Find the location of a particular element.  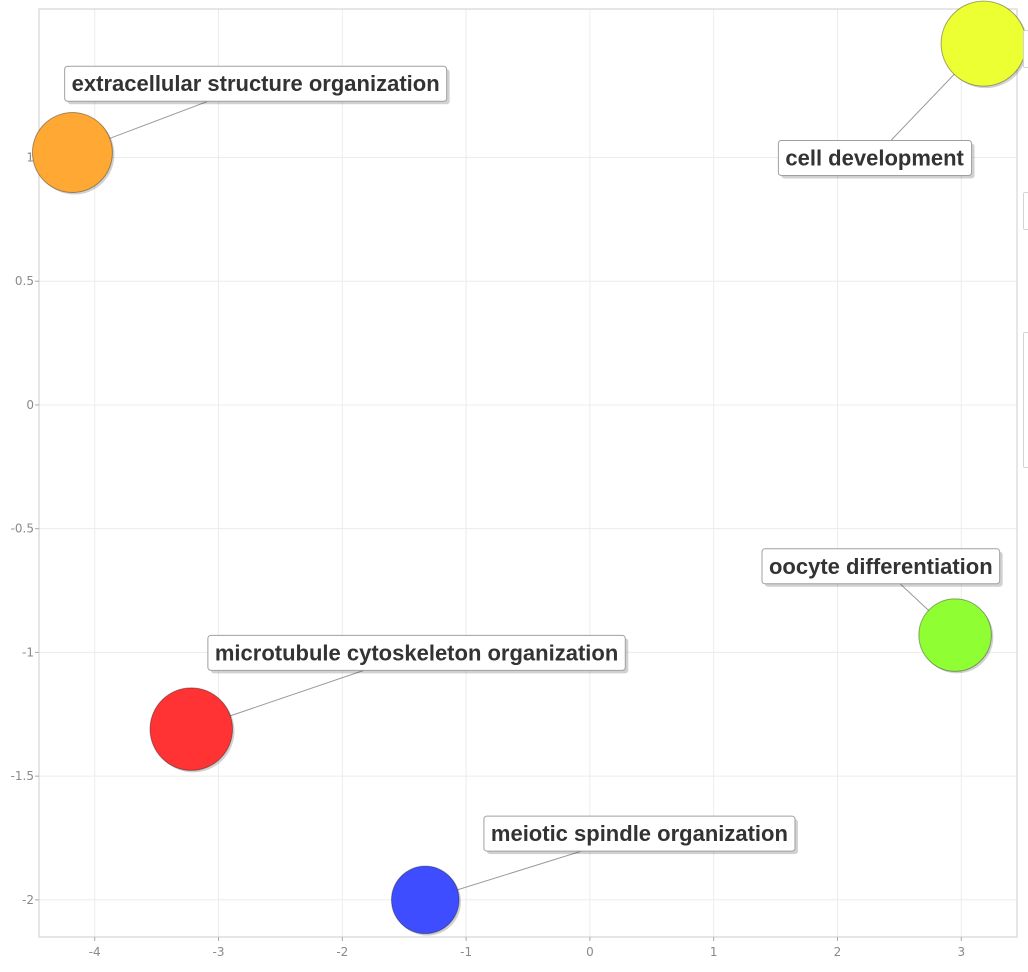

y-tick-label: -0.5 is located at coordinates (22, 529).